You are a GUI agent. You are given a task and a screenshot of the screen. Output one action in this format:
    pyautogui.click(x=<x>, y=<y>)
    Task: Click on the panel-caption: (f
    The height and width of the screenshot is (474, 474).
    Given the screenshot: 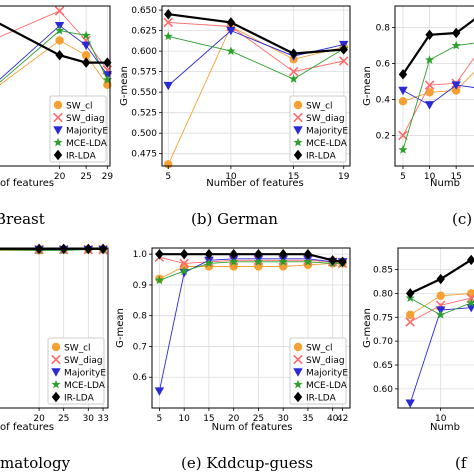 What is the action you would take?
    pyautogui.click(x=461, y=463)
    